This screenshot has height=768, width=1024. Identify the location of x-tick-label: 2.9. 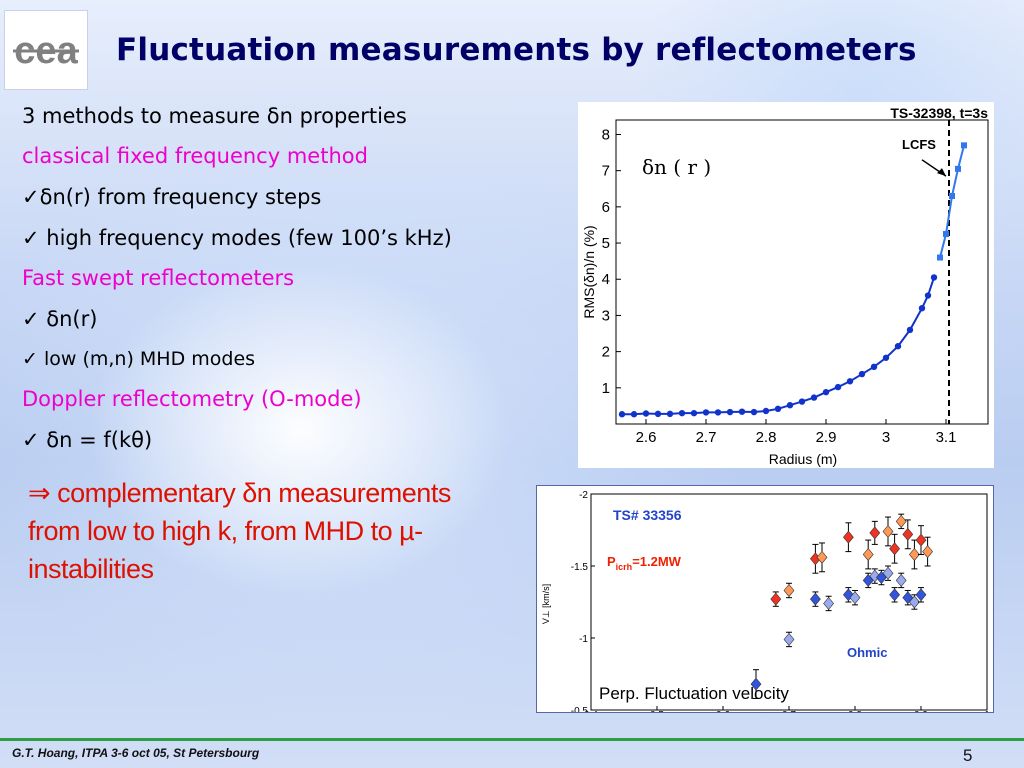
(826, 437).